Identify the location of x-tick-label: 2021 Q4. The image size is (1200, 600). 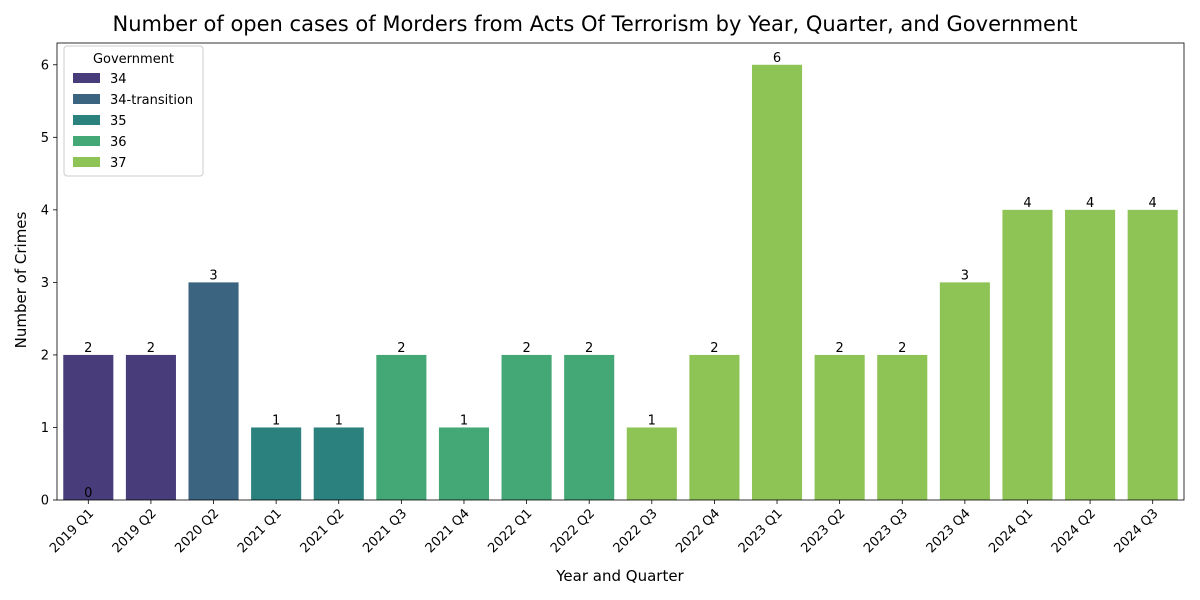
(448, 531).